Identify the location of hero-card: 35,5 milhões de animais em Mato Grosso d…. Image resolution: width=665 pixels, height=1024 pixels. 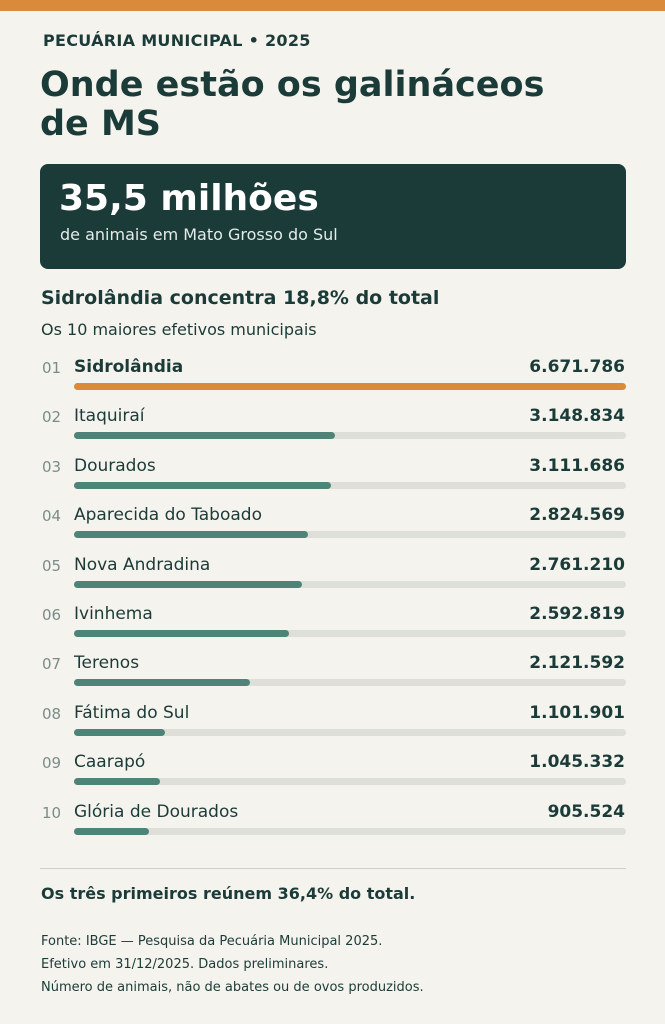
(333, 216).